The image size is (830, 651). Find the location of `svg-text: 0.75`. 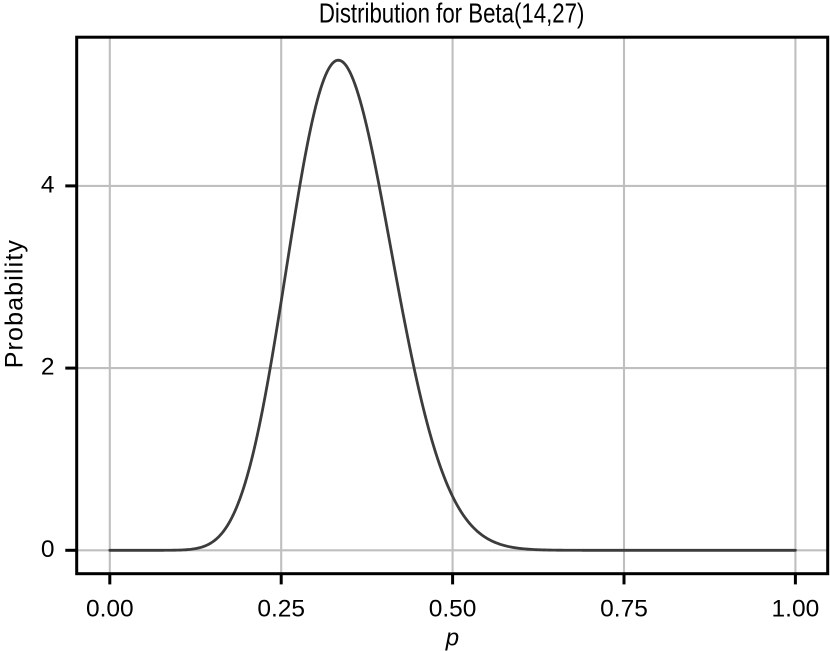

svg-text: 0.75 is located at coordinates (624, 608).